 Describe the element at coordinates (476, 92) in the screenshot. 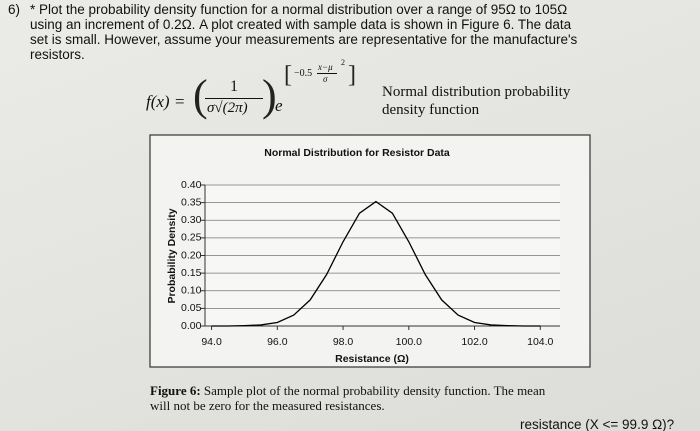

I see `description-line: Normal distribution probability` at that location.